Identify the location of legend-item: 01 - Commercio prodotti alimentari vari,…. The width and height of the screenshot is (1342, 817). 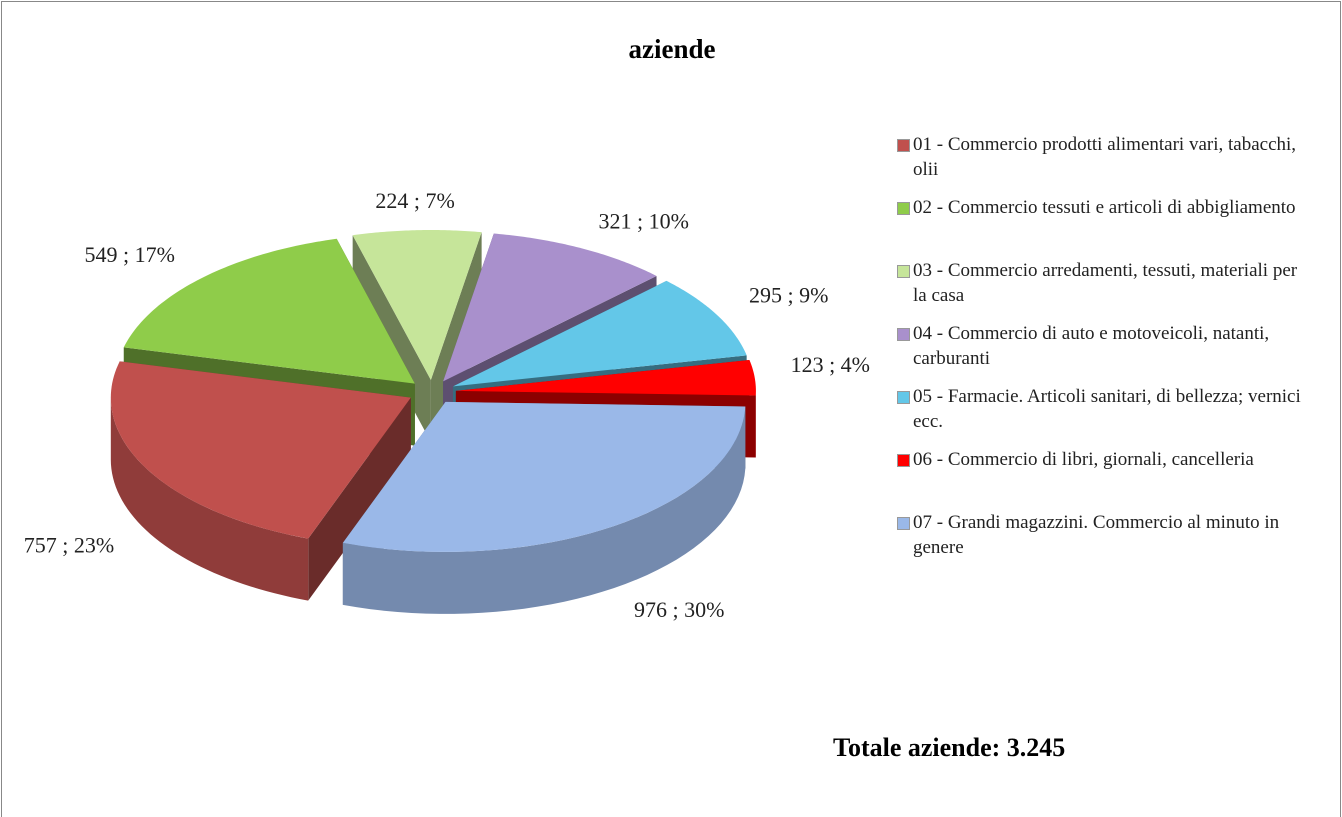
(1105, 163).